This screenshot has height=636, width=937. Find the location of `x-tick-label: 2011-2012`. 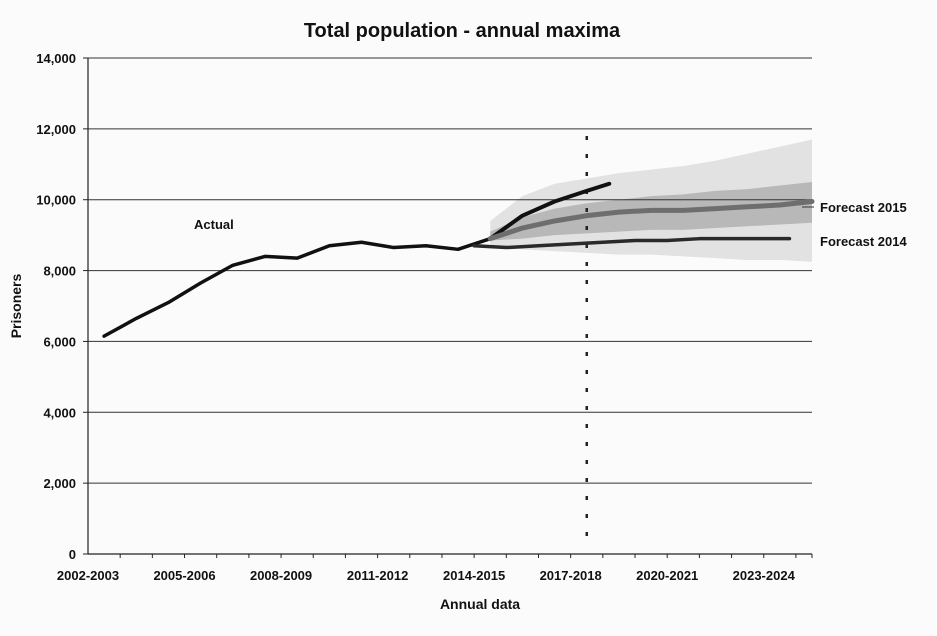

x-tick-label: 2011-2012 is located at coordinates (377, 575).